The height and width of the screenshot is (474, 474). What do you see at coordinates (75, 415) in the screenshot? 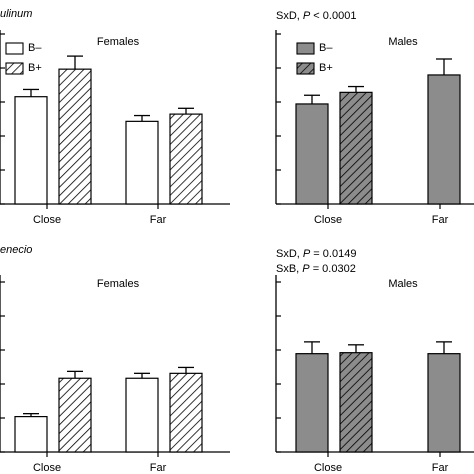
I see `bl-bar-close-bplus` at bounding box center [75, 415].